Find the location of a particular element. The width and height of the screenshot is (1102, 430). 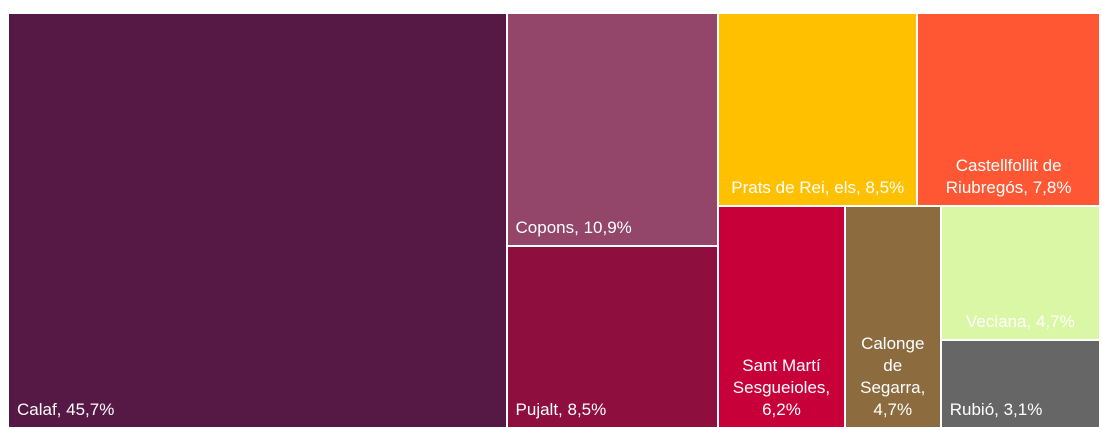

cell-label: Calaf, 45,7% is located at coordinates (66, 409).